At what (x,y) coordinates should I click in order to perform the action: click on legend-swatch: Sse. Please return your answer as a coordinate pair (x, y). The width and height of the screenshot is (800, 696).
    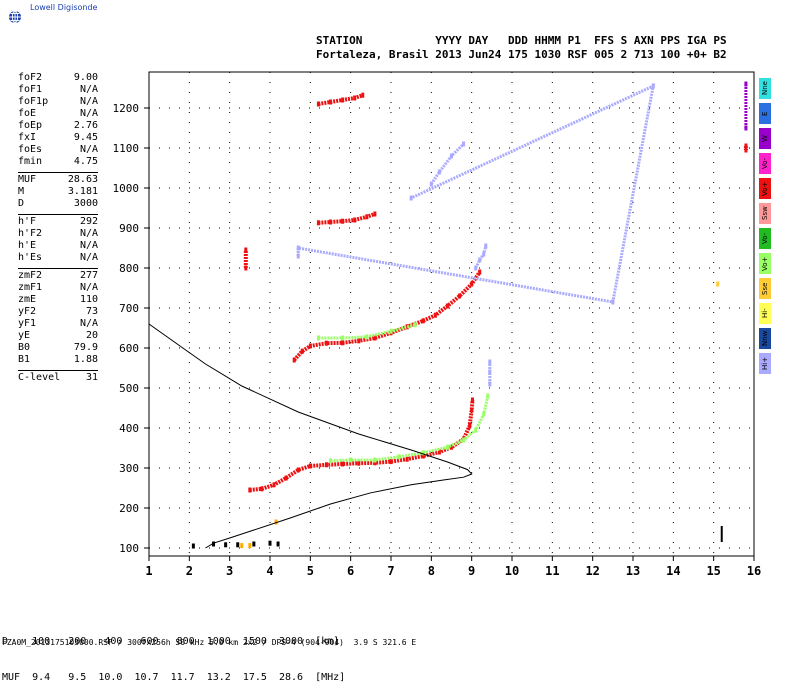
    Looking at the image, I should click on (765, 288).